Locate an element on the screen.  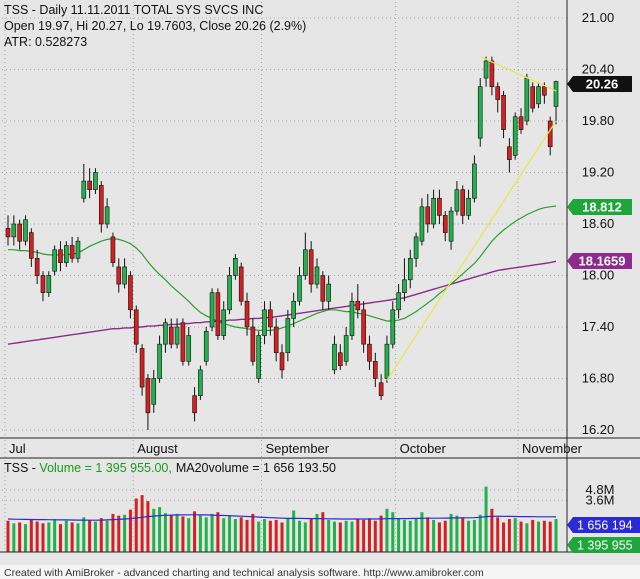
price-tick-label: 21.00 is located at coordinates (598, 17).